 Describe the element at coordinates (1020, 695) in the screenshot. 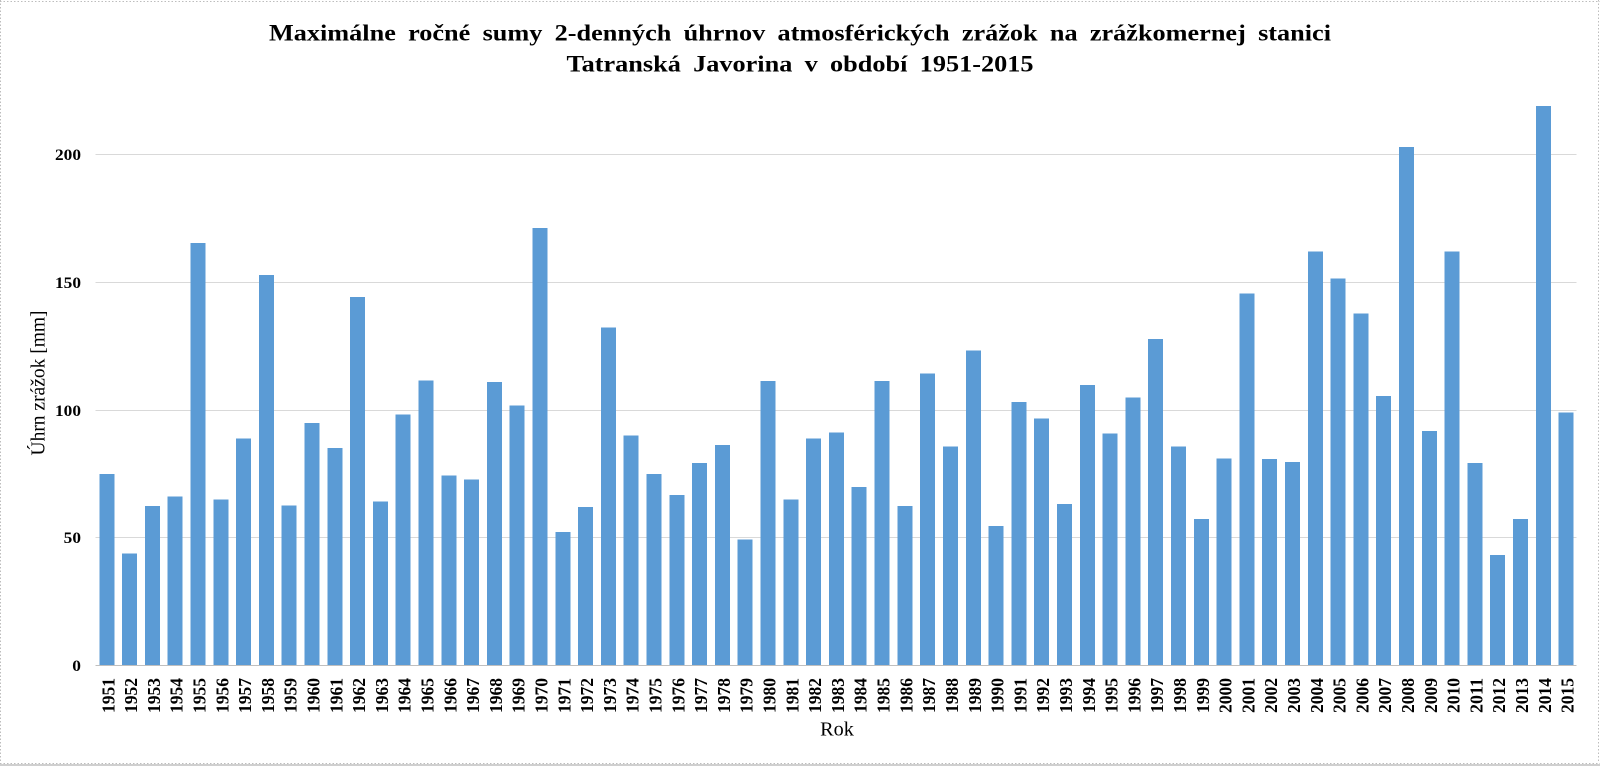

I see `svg-text: 1991` at that location.